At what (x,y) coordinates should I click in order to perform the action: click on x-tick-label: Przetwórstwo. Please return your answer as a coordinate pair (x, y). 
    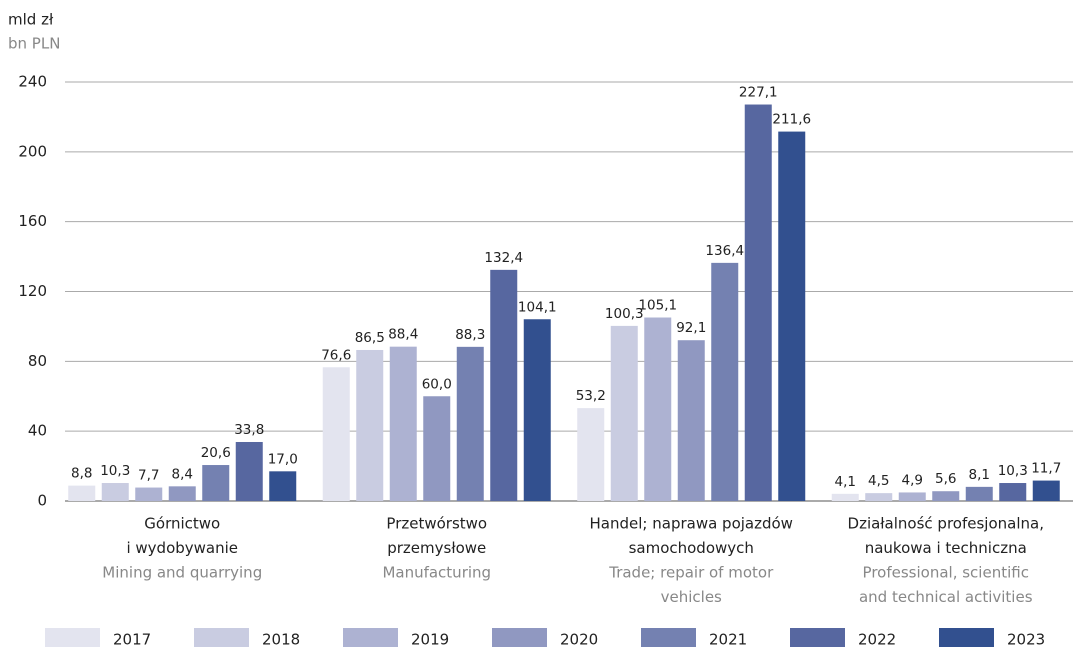
    Looking at the image, I should click on (436, 524).